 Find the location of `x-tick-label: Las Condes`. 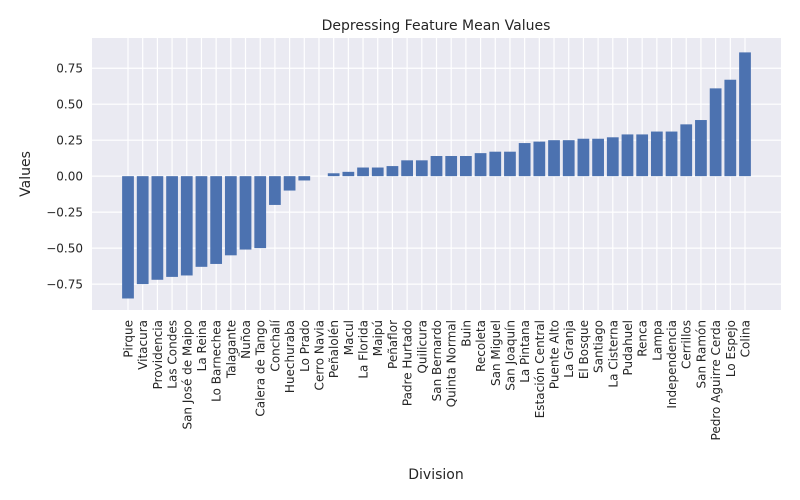

x-tick-label: Las Condes is located at coordinates (173, 354).